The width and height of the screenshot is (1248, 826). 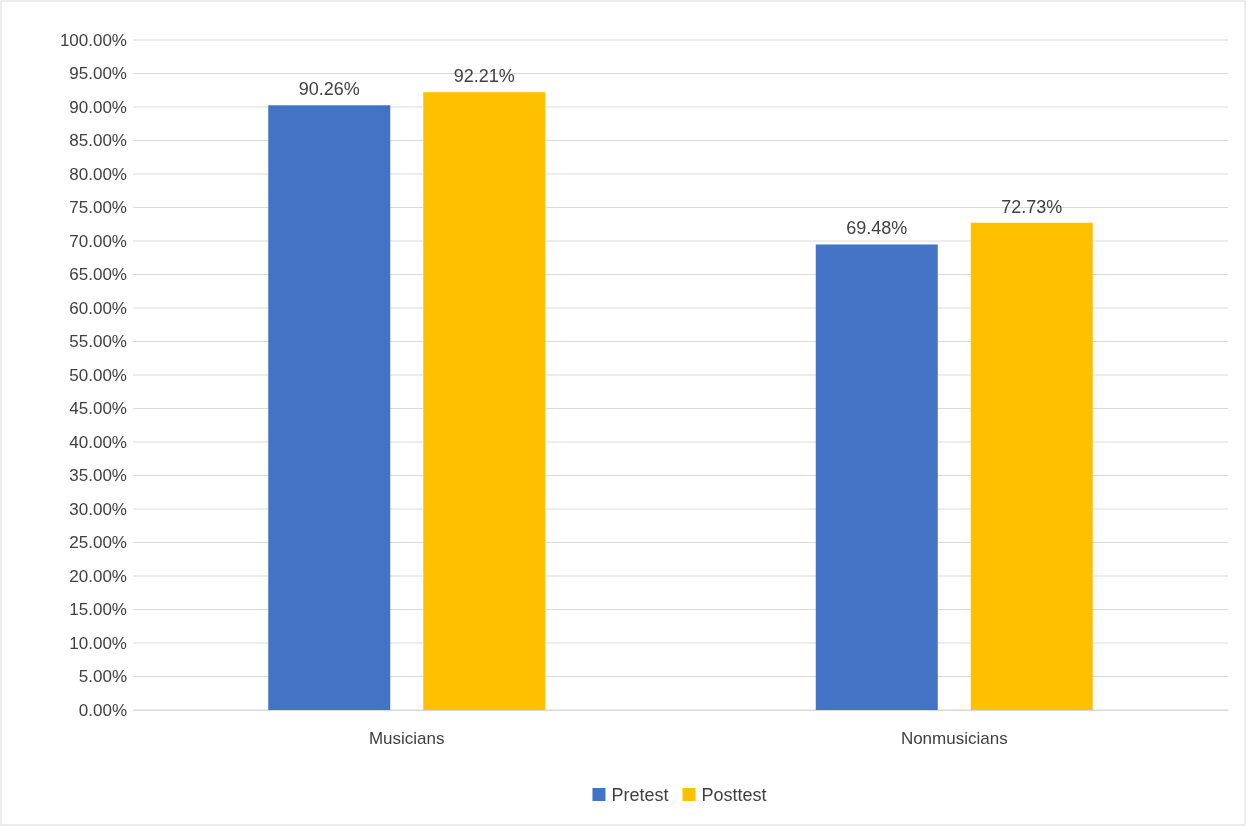 What do you see at coordinates (640, 795) in the screenshot?
I see `legend-label: Pretest` at bounding box center [640, 795].